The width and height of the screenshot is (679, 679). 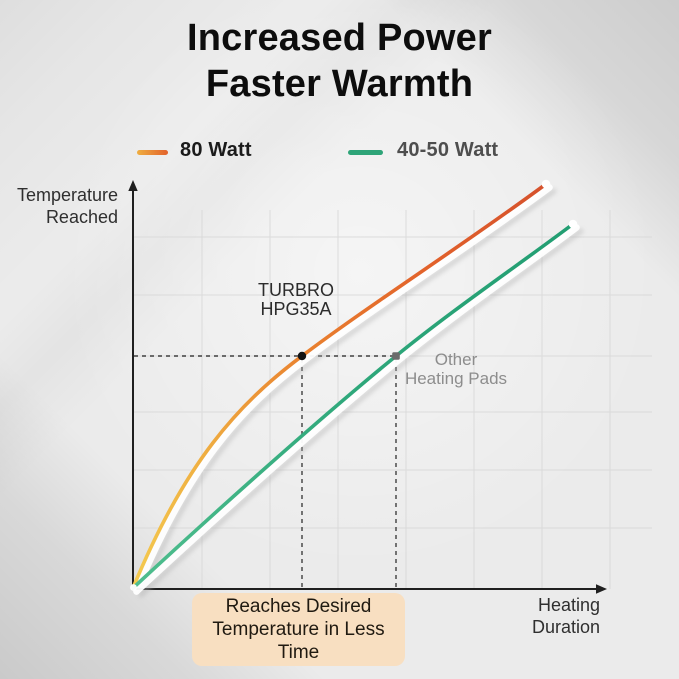 I want to click on other-pads-annotation-line-1: Other, so click(x=456, y=359).